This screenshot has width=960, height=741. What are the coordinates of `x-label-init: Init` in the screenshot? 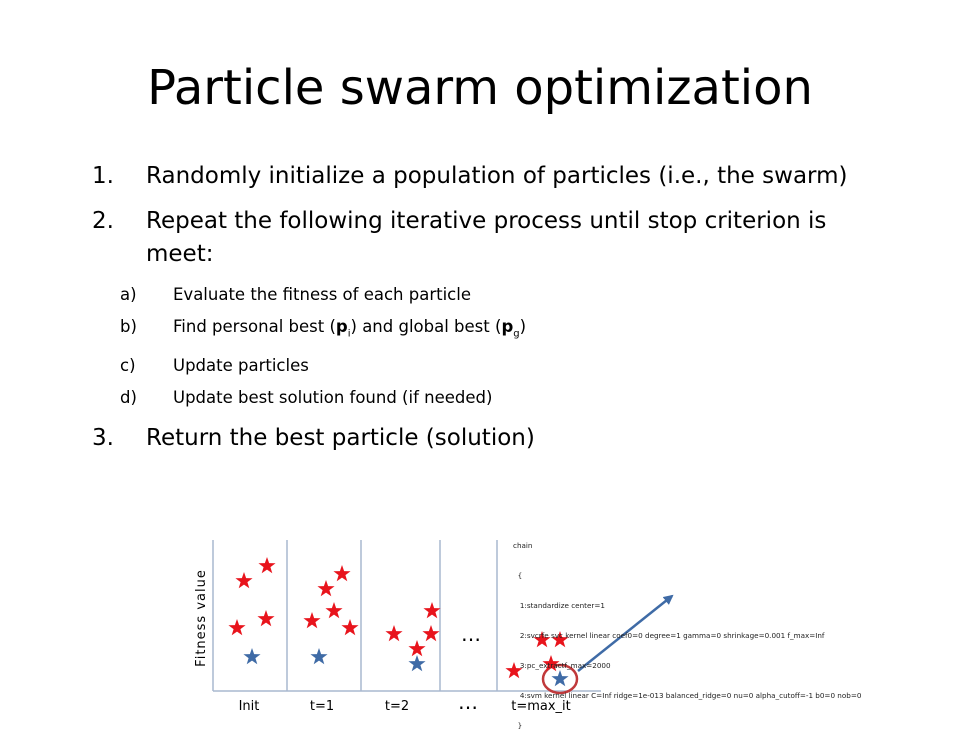 It's located at (249, 706).